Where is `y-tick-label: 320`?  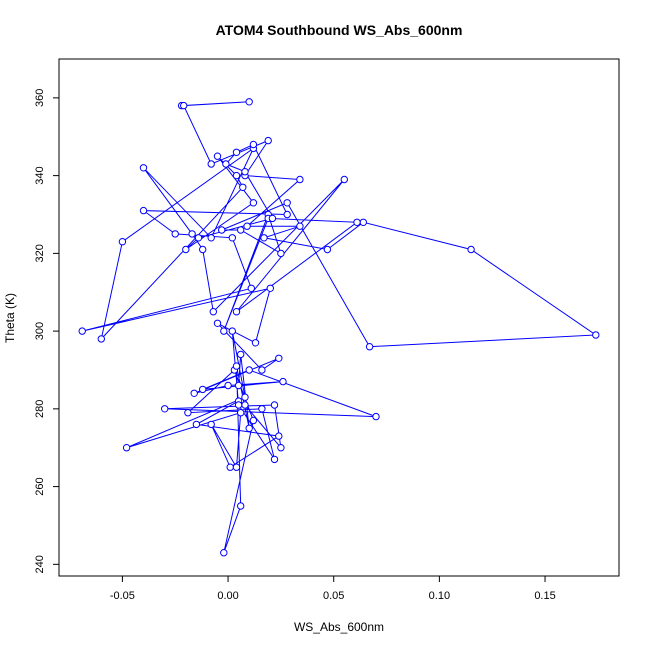 y-tick-label: 320 is located at coordinates (40, 253).